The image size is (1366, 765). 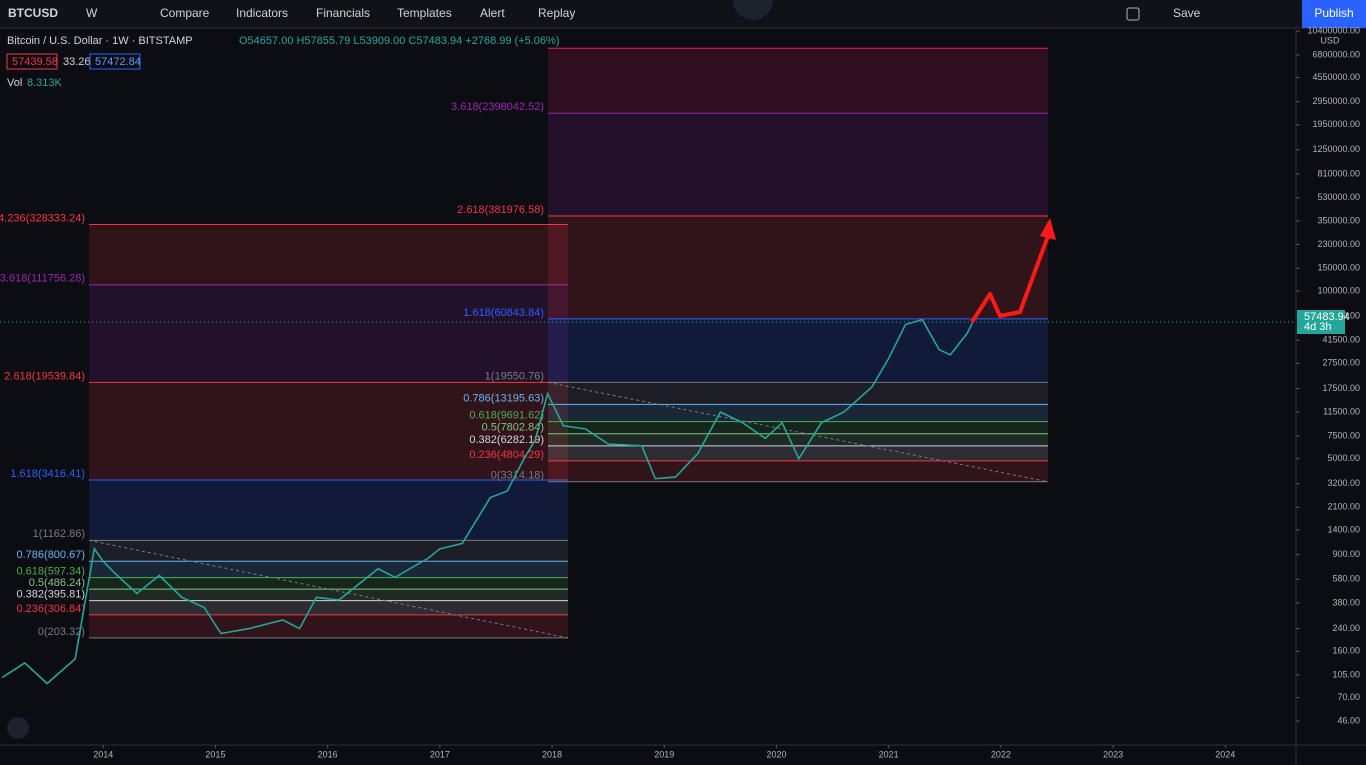 I want to click on y-tick-label: 580.00, so click(x=1346, y=579).